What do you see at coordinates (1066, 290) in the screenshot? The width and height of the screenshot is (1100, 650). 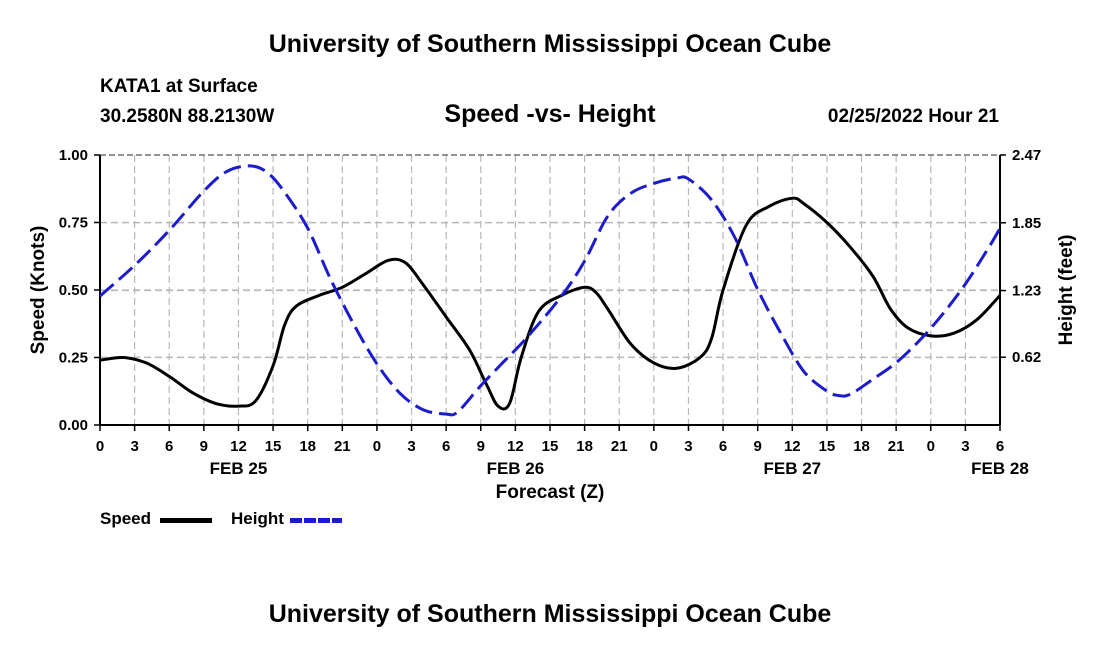 I see `y-right-axis-title: Height (feet)` at bounding box center [1066, 290].